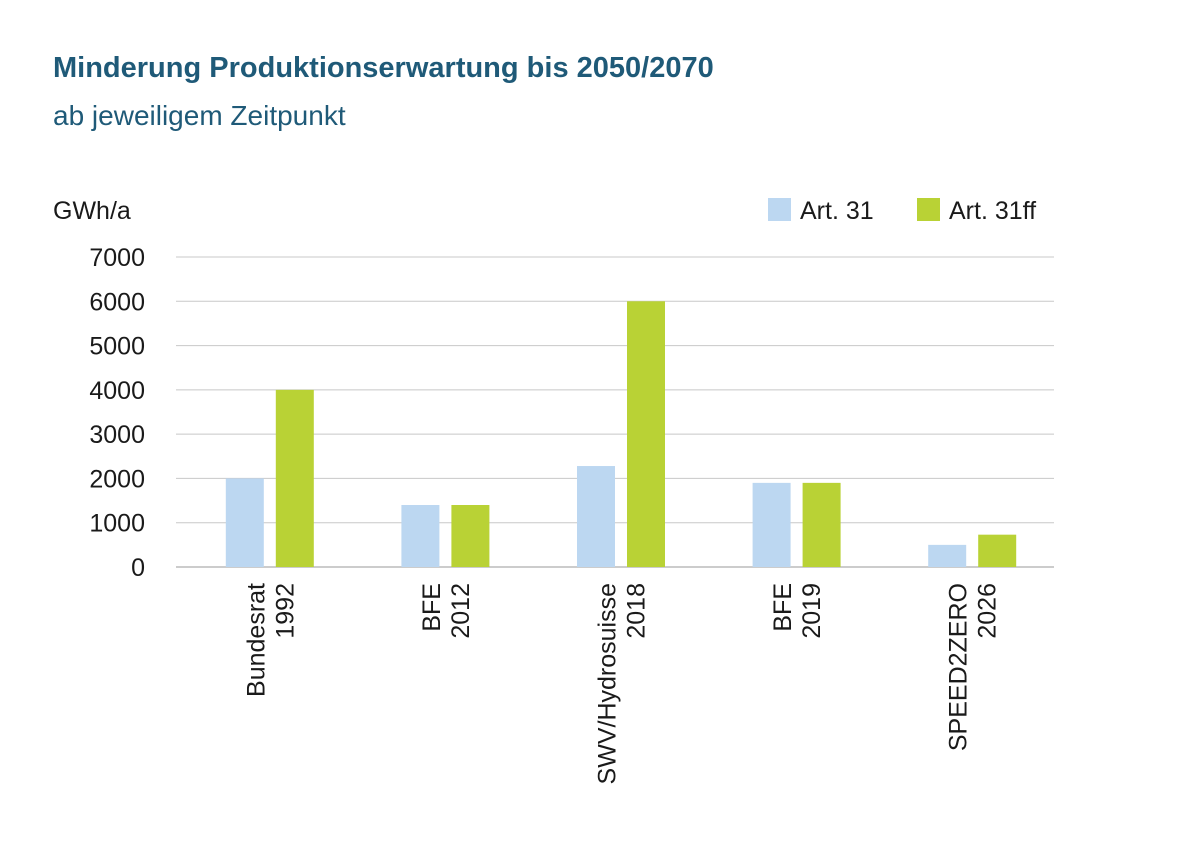 This screenshot has width=1179, height=864. Describe the element at coordinates (608, 683) in the screenshot. I see `x-tick-label: SWV/Hydrosuisse` at that location.